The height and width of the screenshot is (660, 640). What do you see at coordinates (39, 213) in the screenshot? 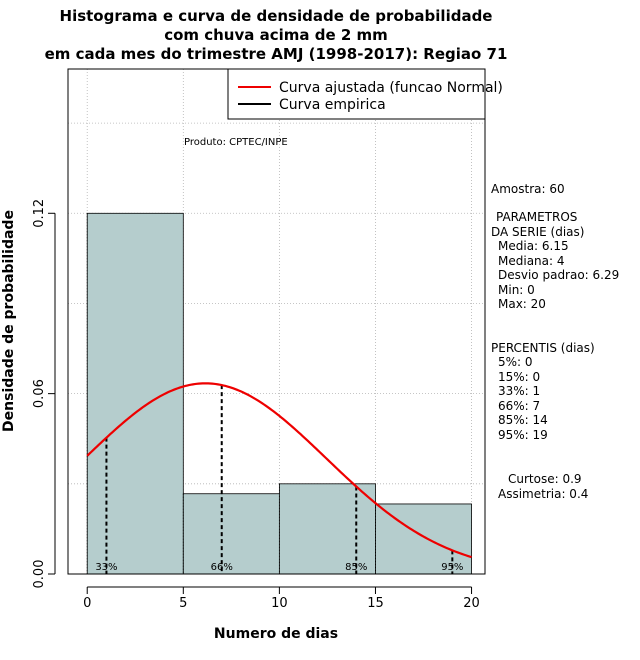
I see `y-tick-label-2: 0.12` at bounding box center [39, 213].